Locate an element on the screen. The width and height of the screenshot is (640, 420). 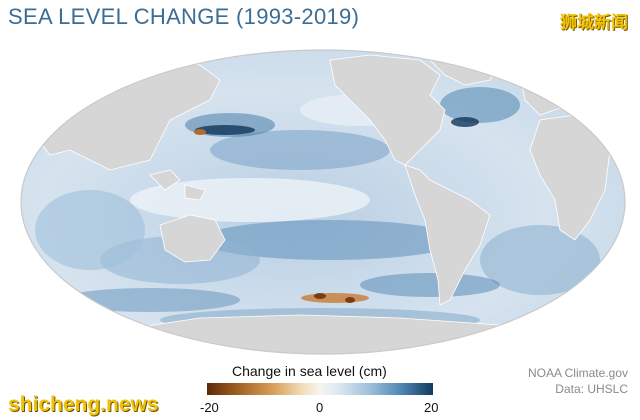
watermark-english: shicheng.news is located at coordinates (83, 404).